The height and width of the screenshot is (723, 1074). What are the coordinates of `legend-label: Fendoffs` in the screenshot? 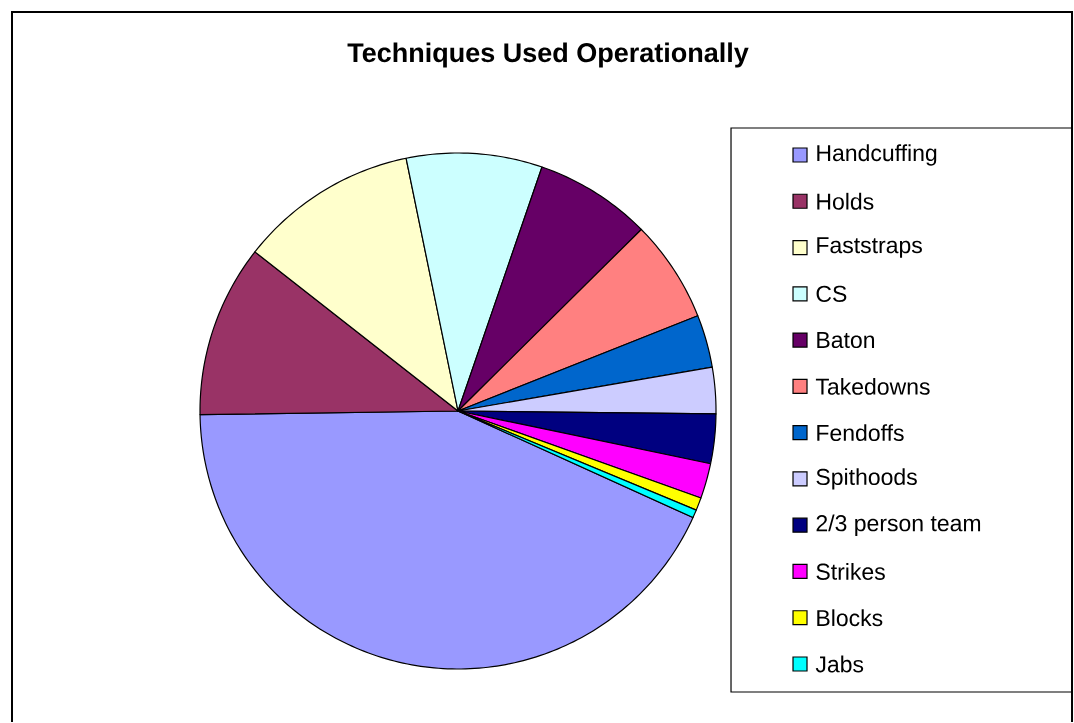 It's located at (860, 433).